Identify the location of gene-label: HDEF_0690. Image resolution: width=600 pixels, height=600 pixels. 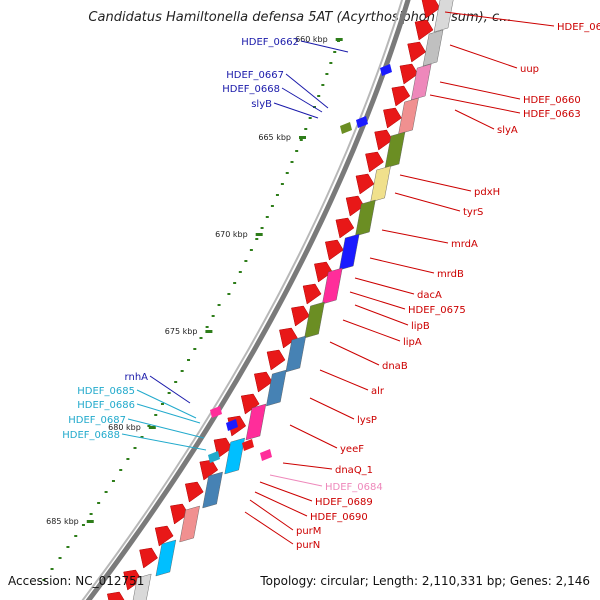
(339, 517).